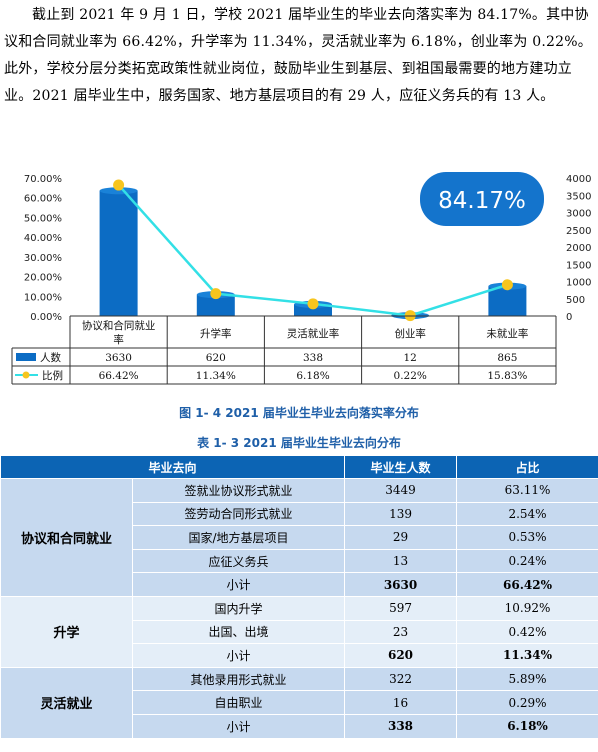 The height and width of the screenshot is (752, 598). What do you see at coordinates (527, 584) in the screenshot?
I see `ratio-value: 66.42%` at bounding box center [527, 584].